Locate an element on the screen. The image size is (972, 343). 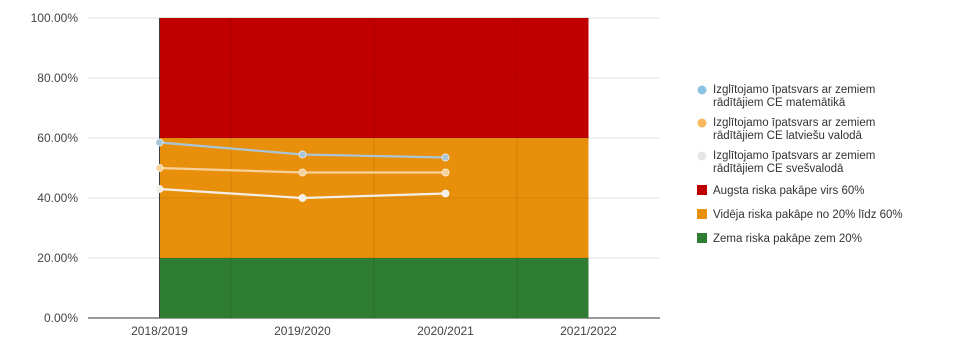
y-tick-label: 100.00% is located at coordinates (55, 18).